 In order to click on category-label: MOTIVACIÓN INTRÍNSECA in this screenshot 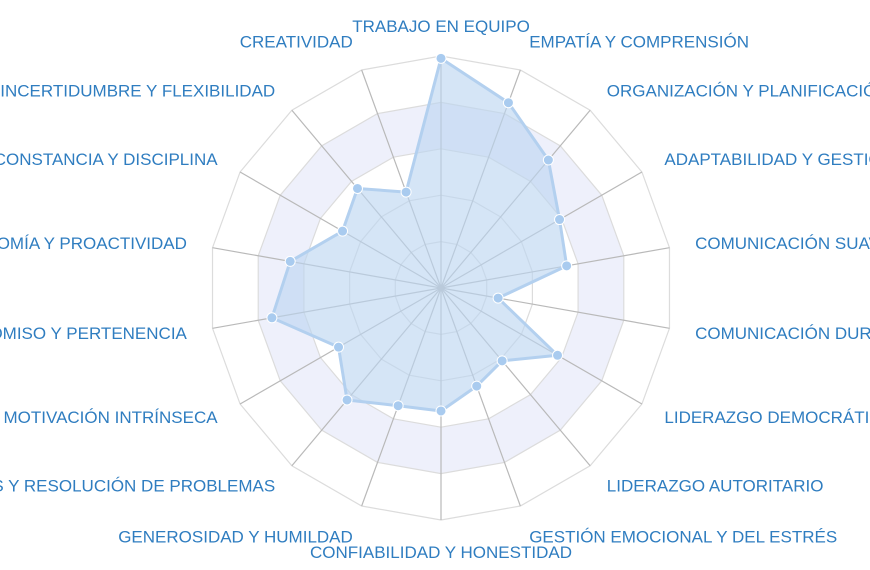, I will do `click(111, 417)`.